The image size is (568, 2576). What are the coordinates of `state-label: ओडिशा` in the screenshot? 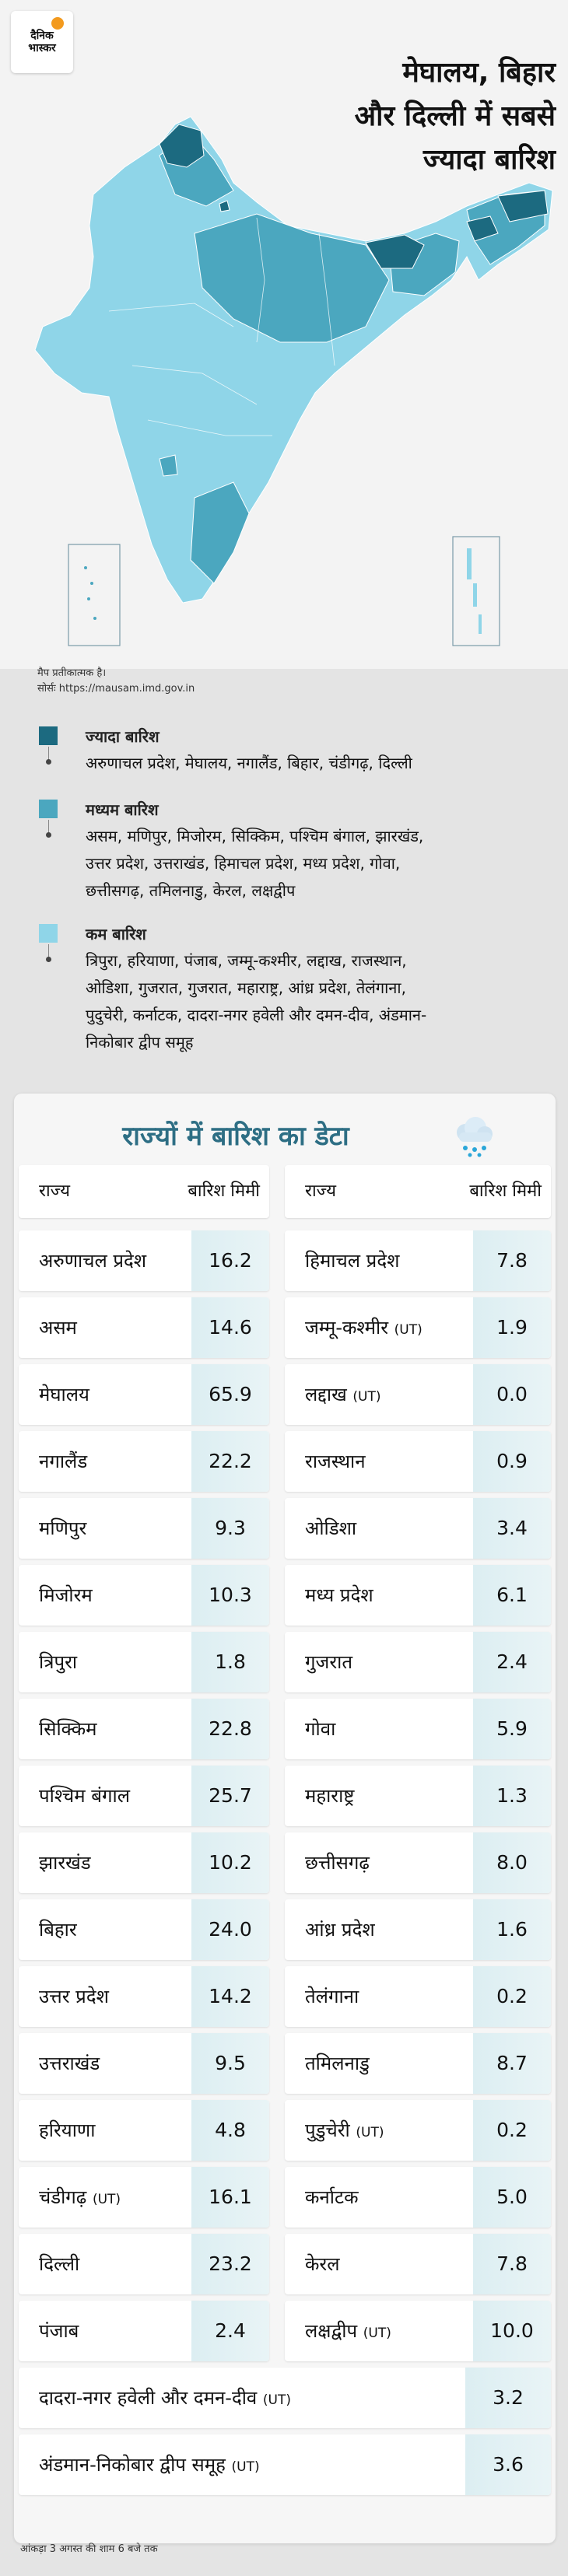 It's located at (331, 1528).